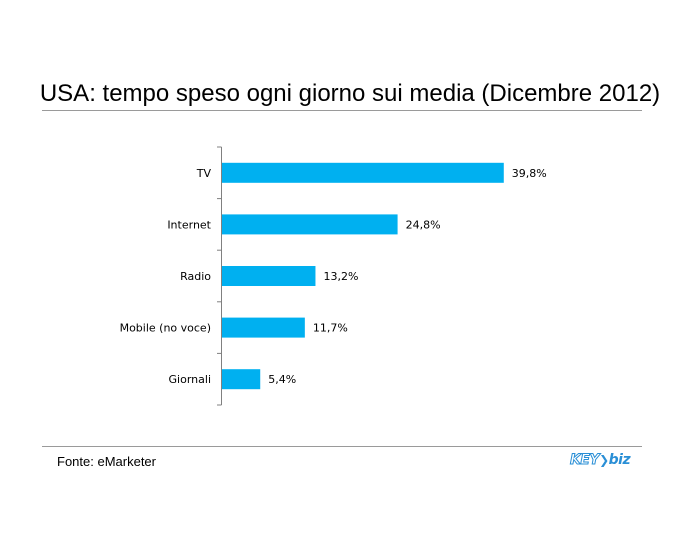 The width and height of the screenshot is (700, 550). I want to click on data-label: 11,7%, so click(330, 328).